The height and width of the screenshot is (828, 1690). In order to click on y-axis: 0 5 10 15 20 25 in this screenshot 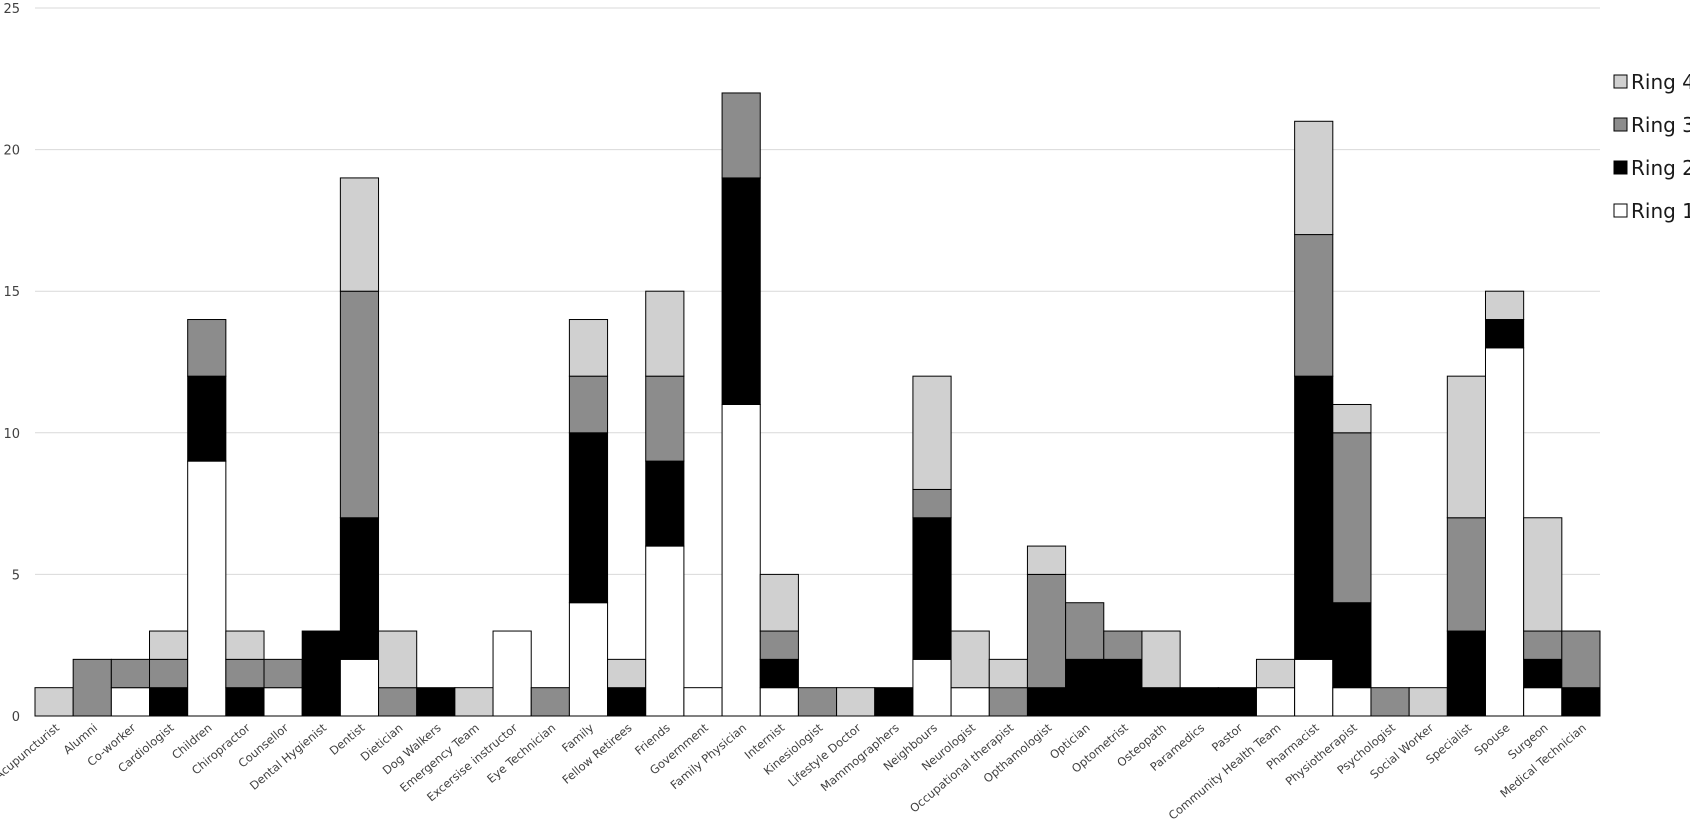, I will do `click(11, 363)`.